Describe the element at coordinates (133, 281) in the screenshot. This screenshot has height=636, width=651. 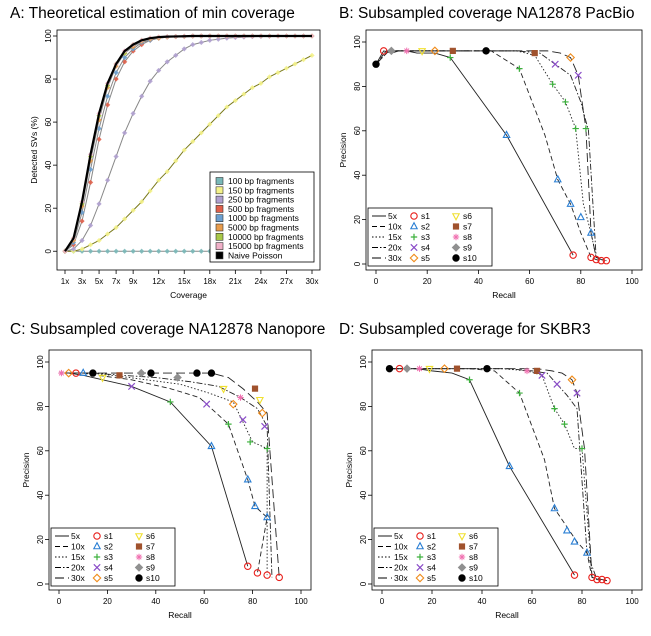
I see `x-tick-label: 9x` at that location.